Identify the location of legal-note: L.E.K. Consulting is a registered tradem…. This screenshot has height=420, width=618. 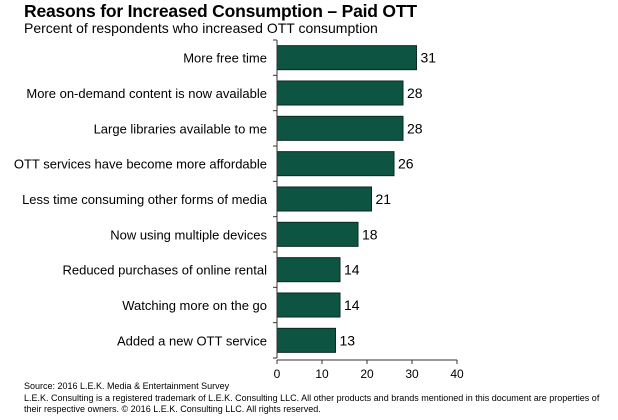
(312, 403).